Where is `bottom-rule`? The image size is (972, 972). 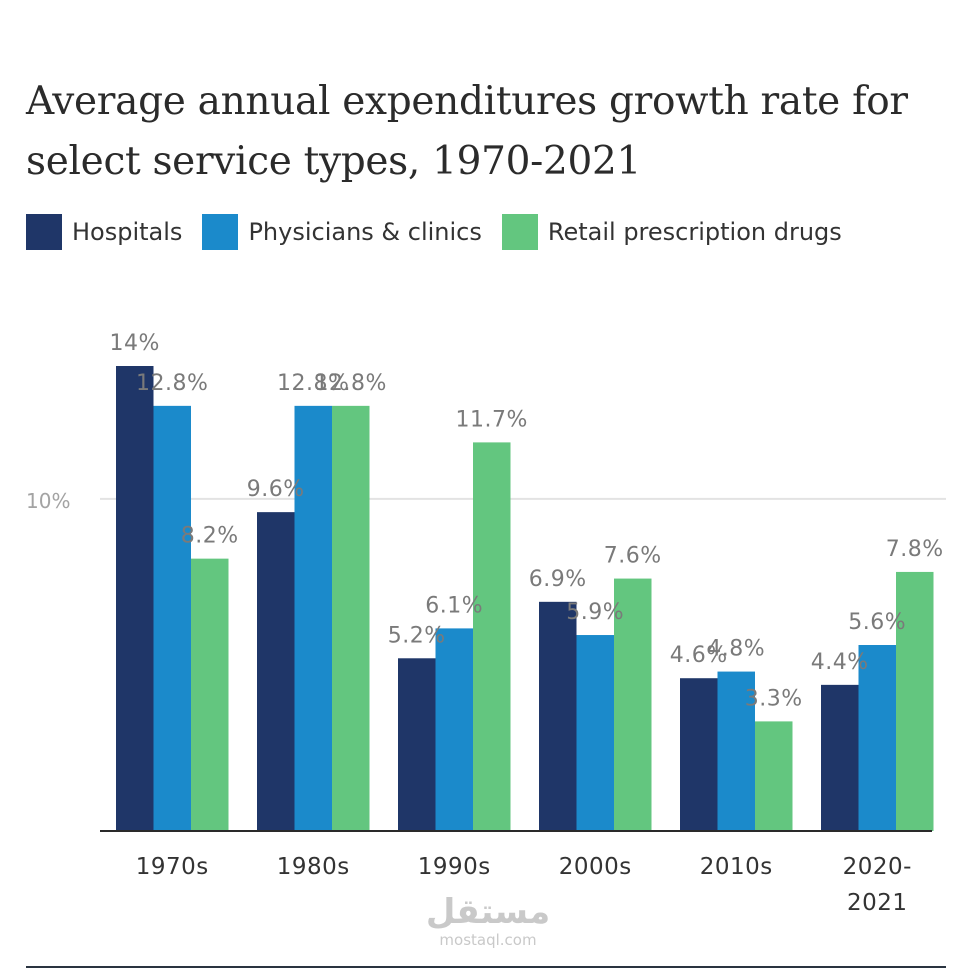
bottom-rule is located at coordinates (486, 967).